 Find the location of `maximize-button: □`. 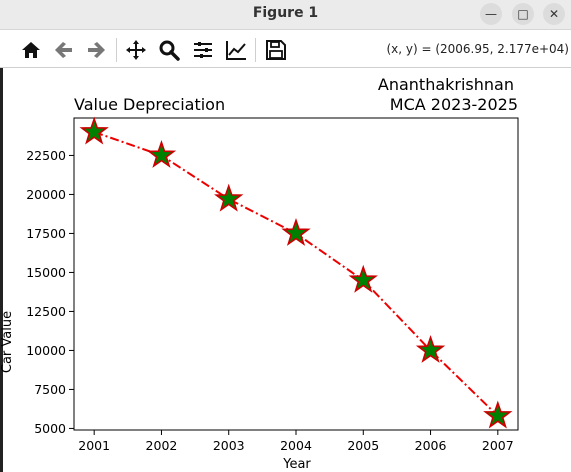

maximize-button: □ is located at coordinates (523, 14).